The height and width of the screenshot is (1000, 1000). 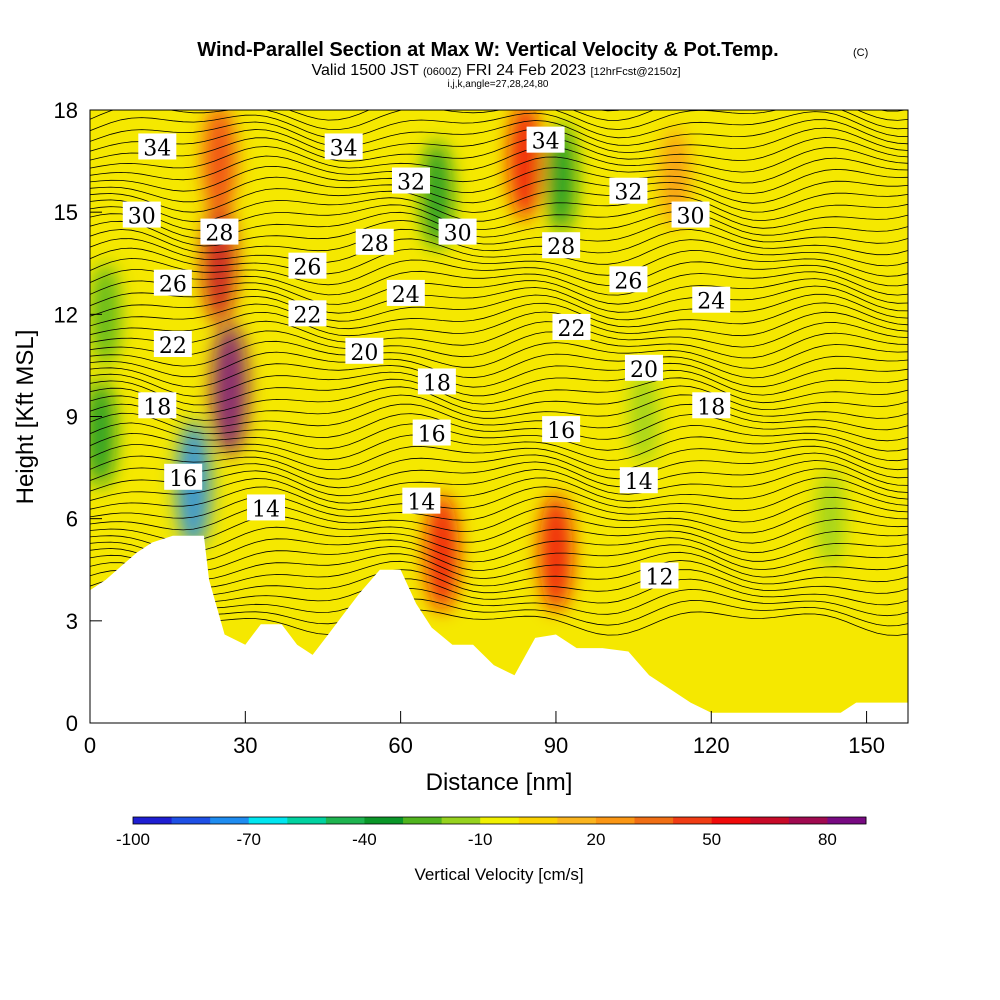 I want to click on y-tick-label: 0, so click(x=72, y=723).